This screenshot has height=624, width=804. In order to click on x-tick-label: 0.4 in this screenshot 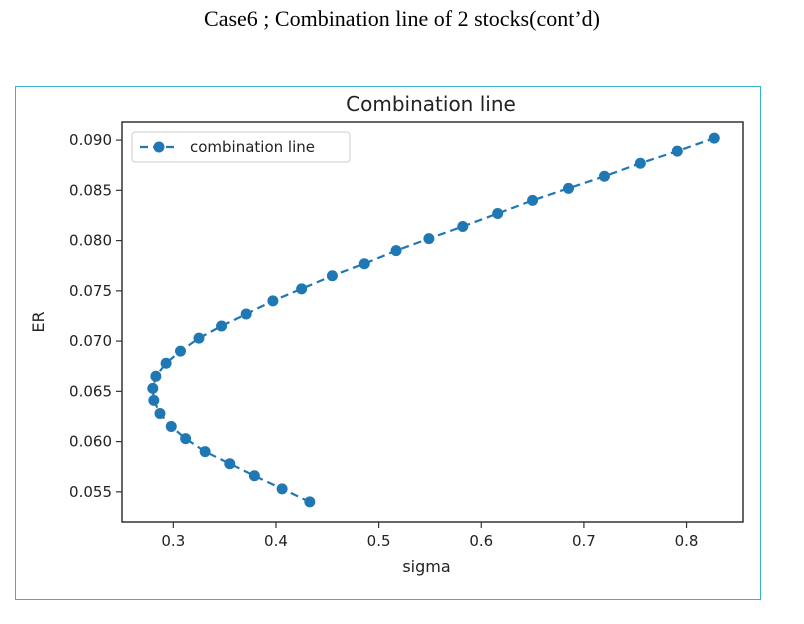, I will do `click(276, 541)`.